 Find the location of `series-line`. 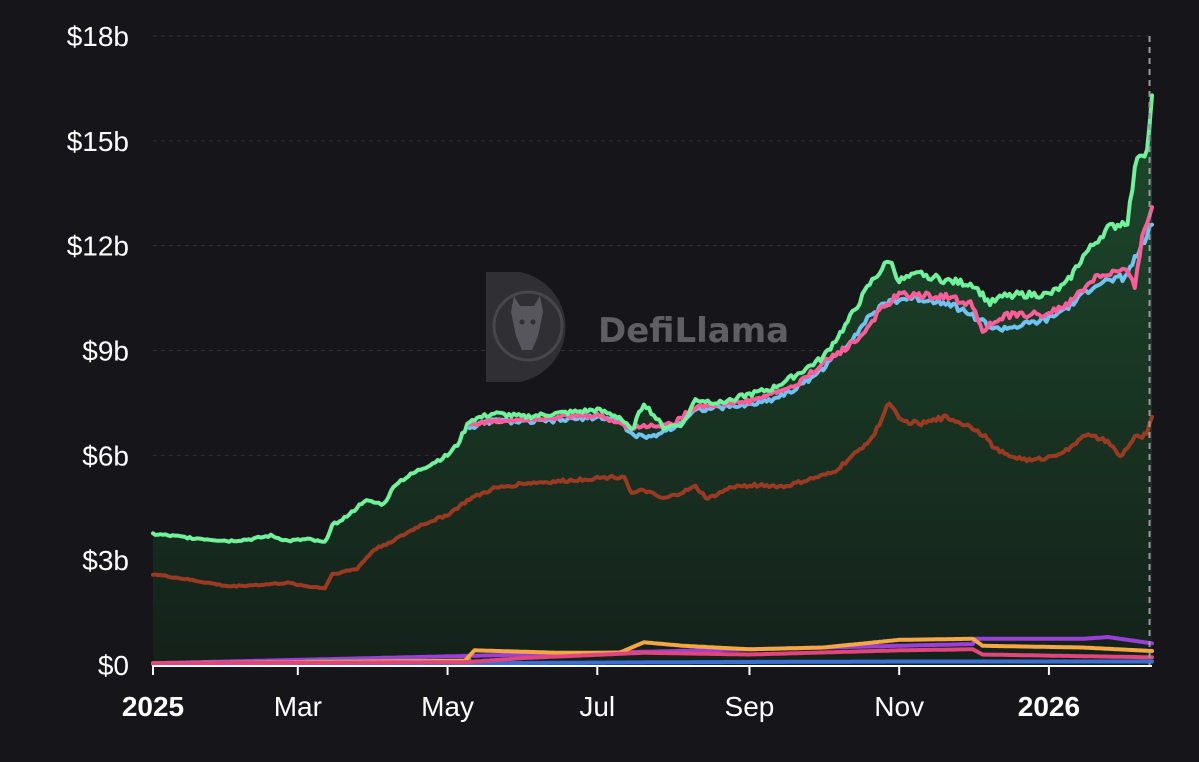

series-line is located at coordinates (652, 656).